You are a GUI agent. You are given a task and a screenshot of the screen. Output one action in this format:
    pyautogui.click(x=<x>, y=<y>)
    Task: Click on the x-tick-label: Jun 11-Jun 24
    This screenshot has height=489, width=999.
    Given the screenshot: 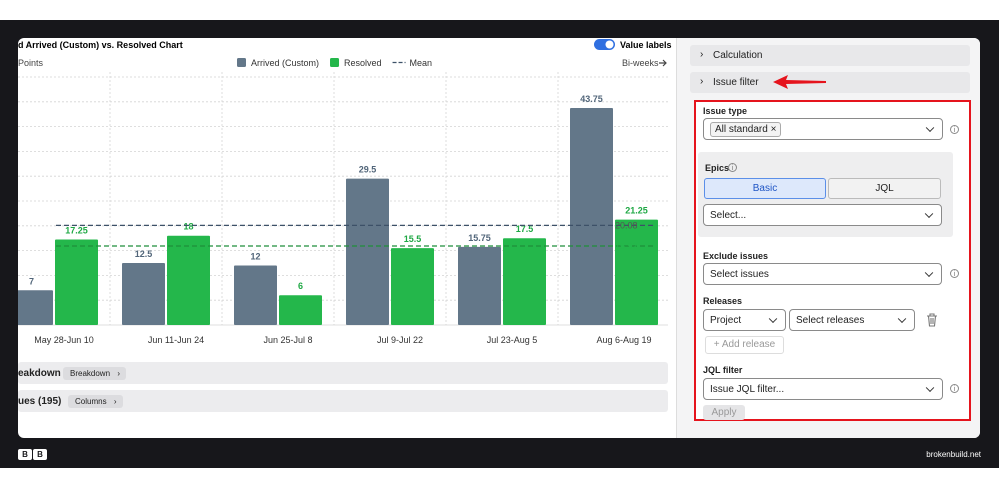 What is the action you would take?
    pyautogui.click(x=176, y=340)
    